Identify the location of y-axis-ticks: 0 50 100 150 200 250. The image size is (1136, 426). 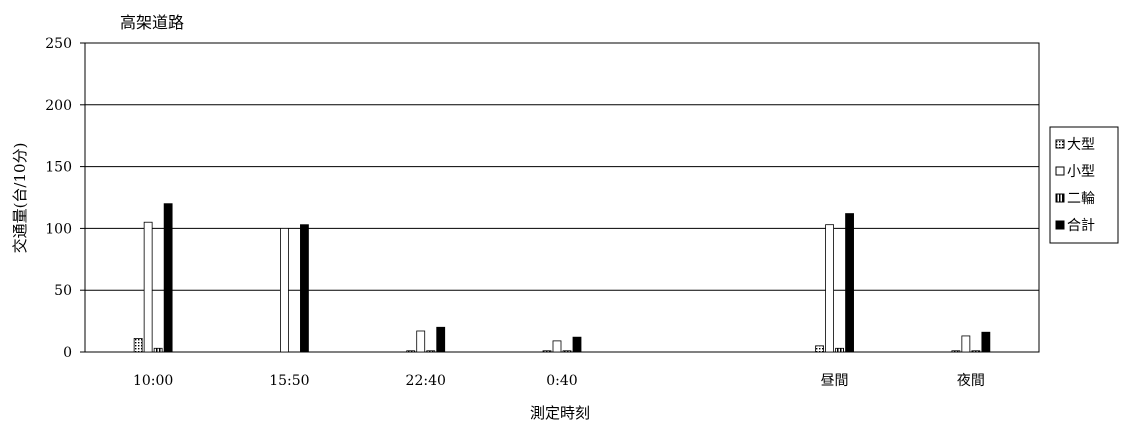
(58, 198).